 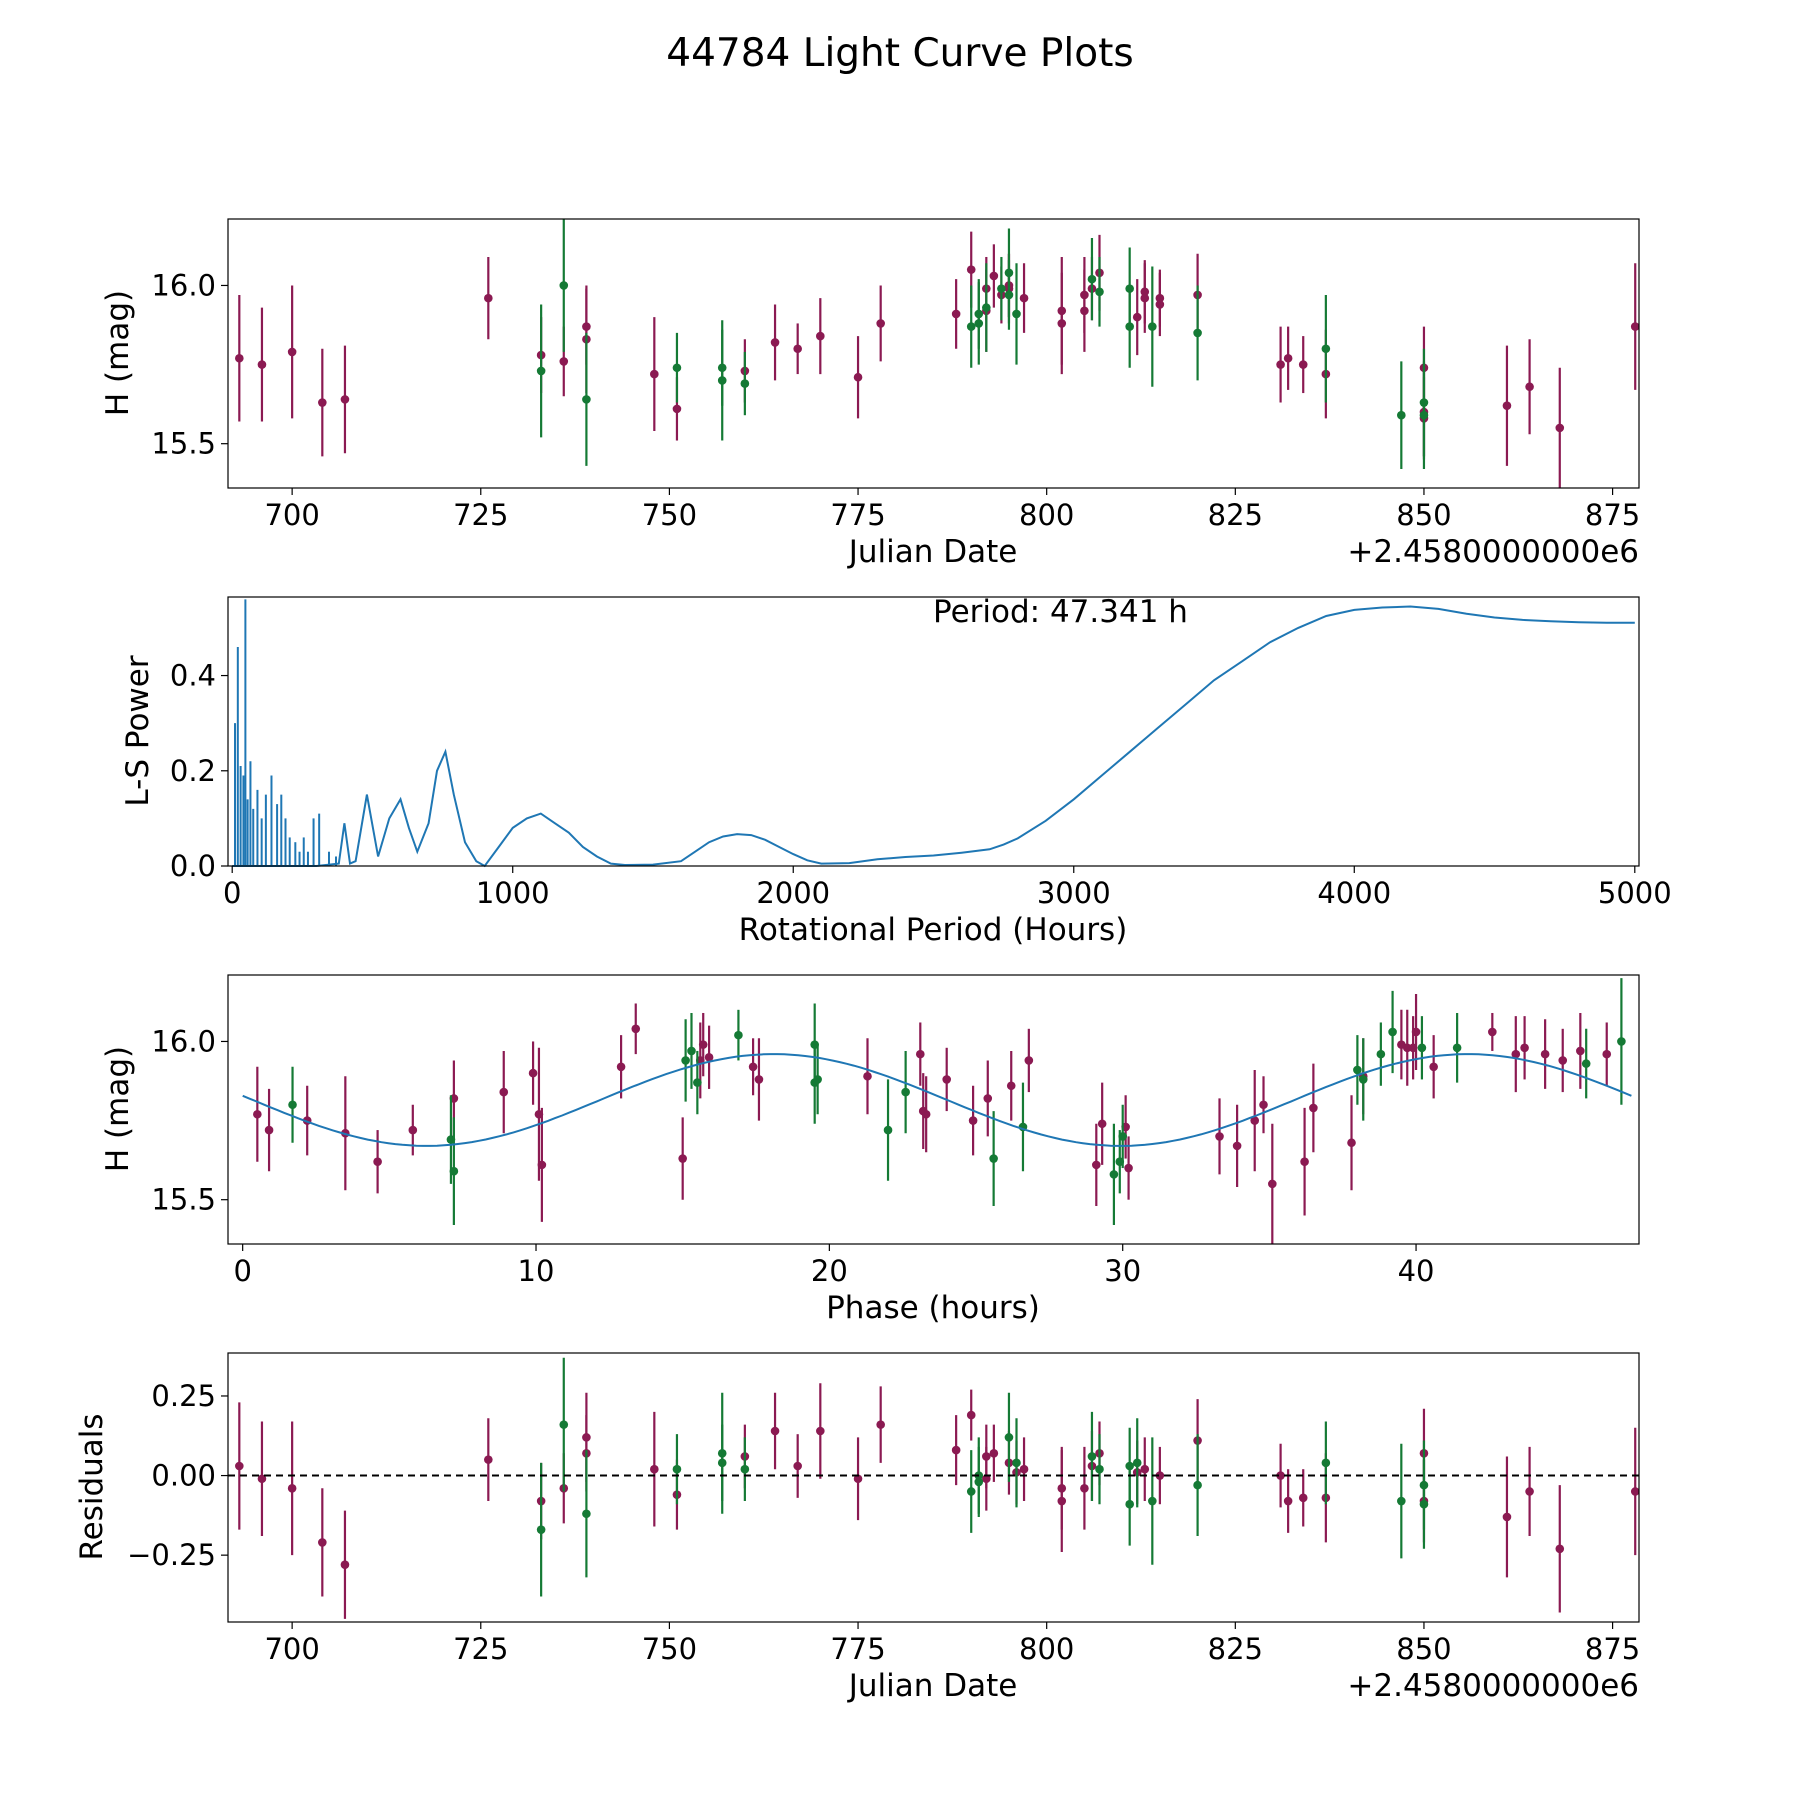 What do you see at coordinates (183, 444) in the screenshot?
I see `light-curve-ytick-label: 15.5` at bounding box center [183, 444].